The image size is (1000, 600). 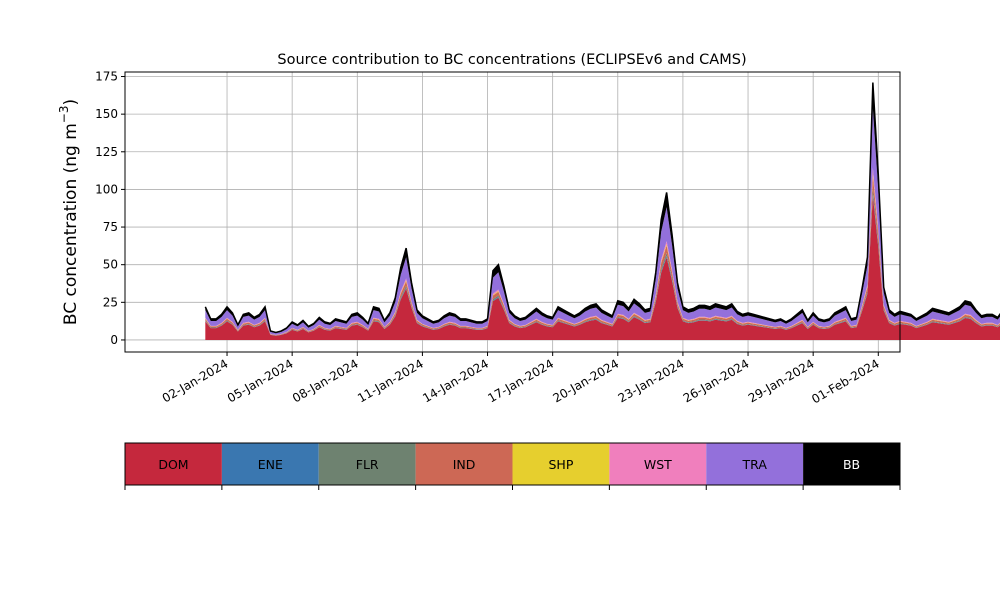 What do you see at coordinates (71, 224) in the screenshot?
I see `y-axis-label-text: BC concentration (ng m` at bounding box center [71, 224].